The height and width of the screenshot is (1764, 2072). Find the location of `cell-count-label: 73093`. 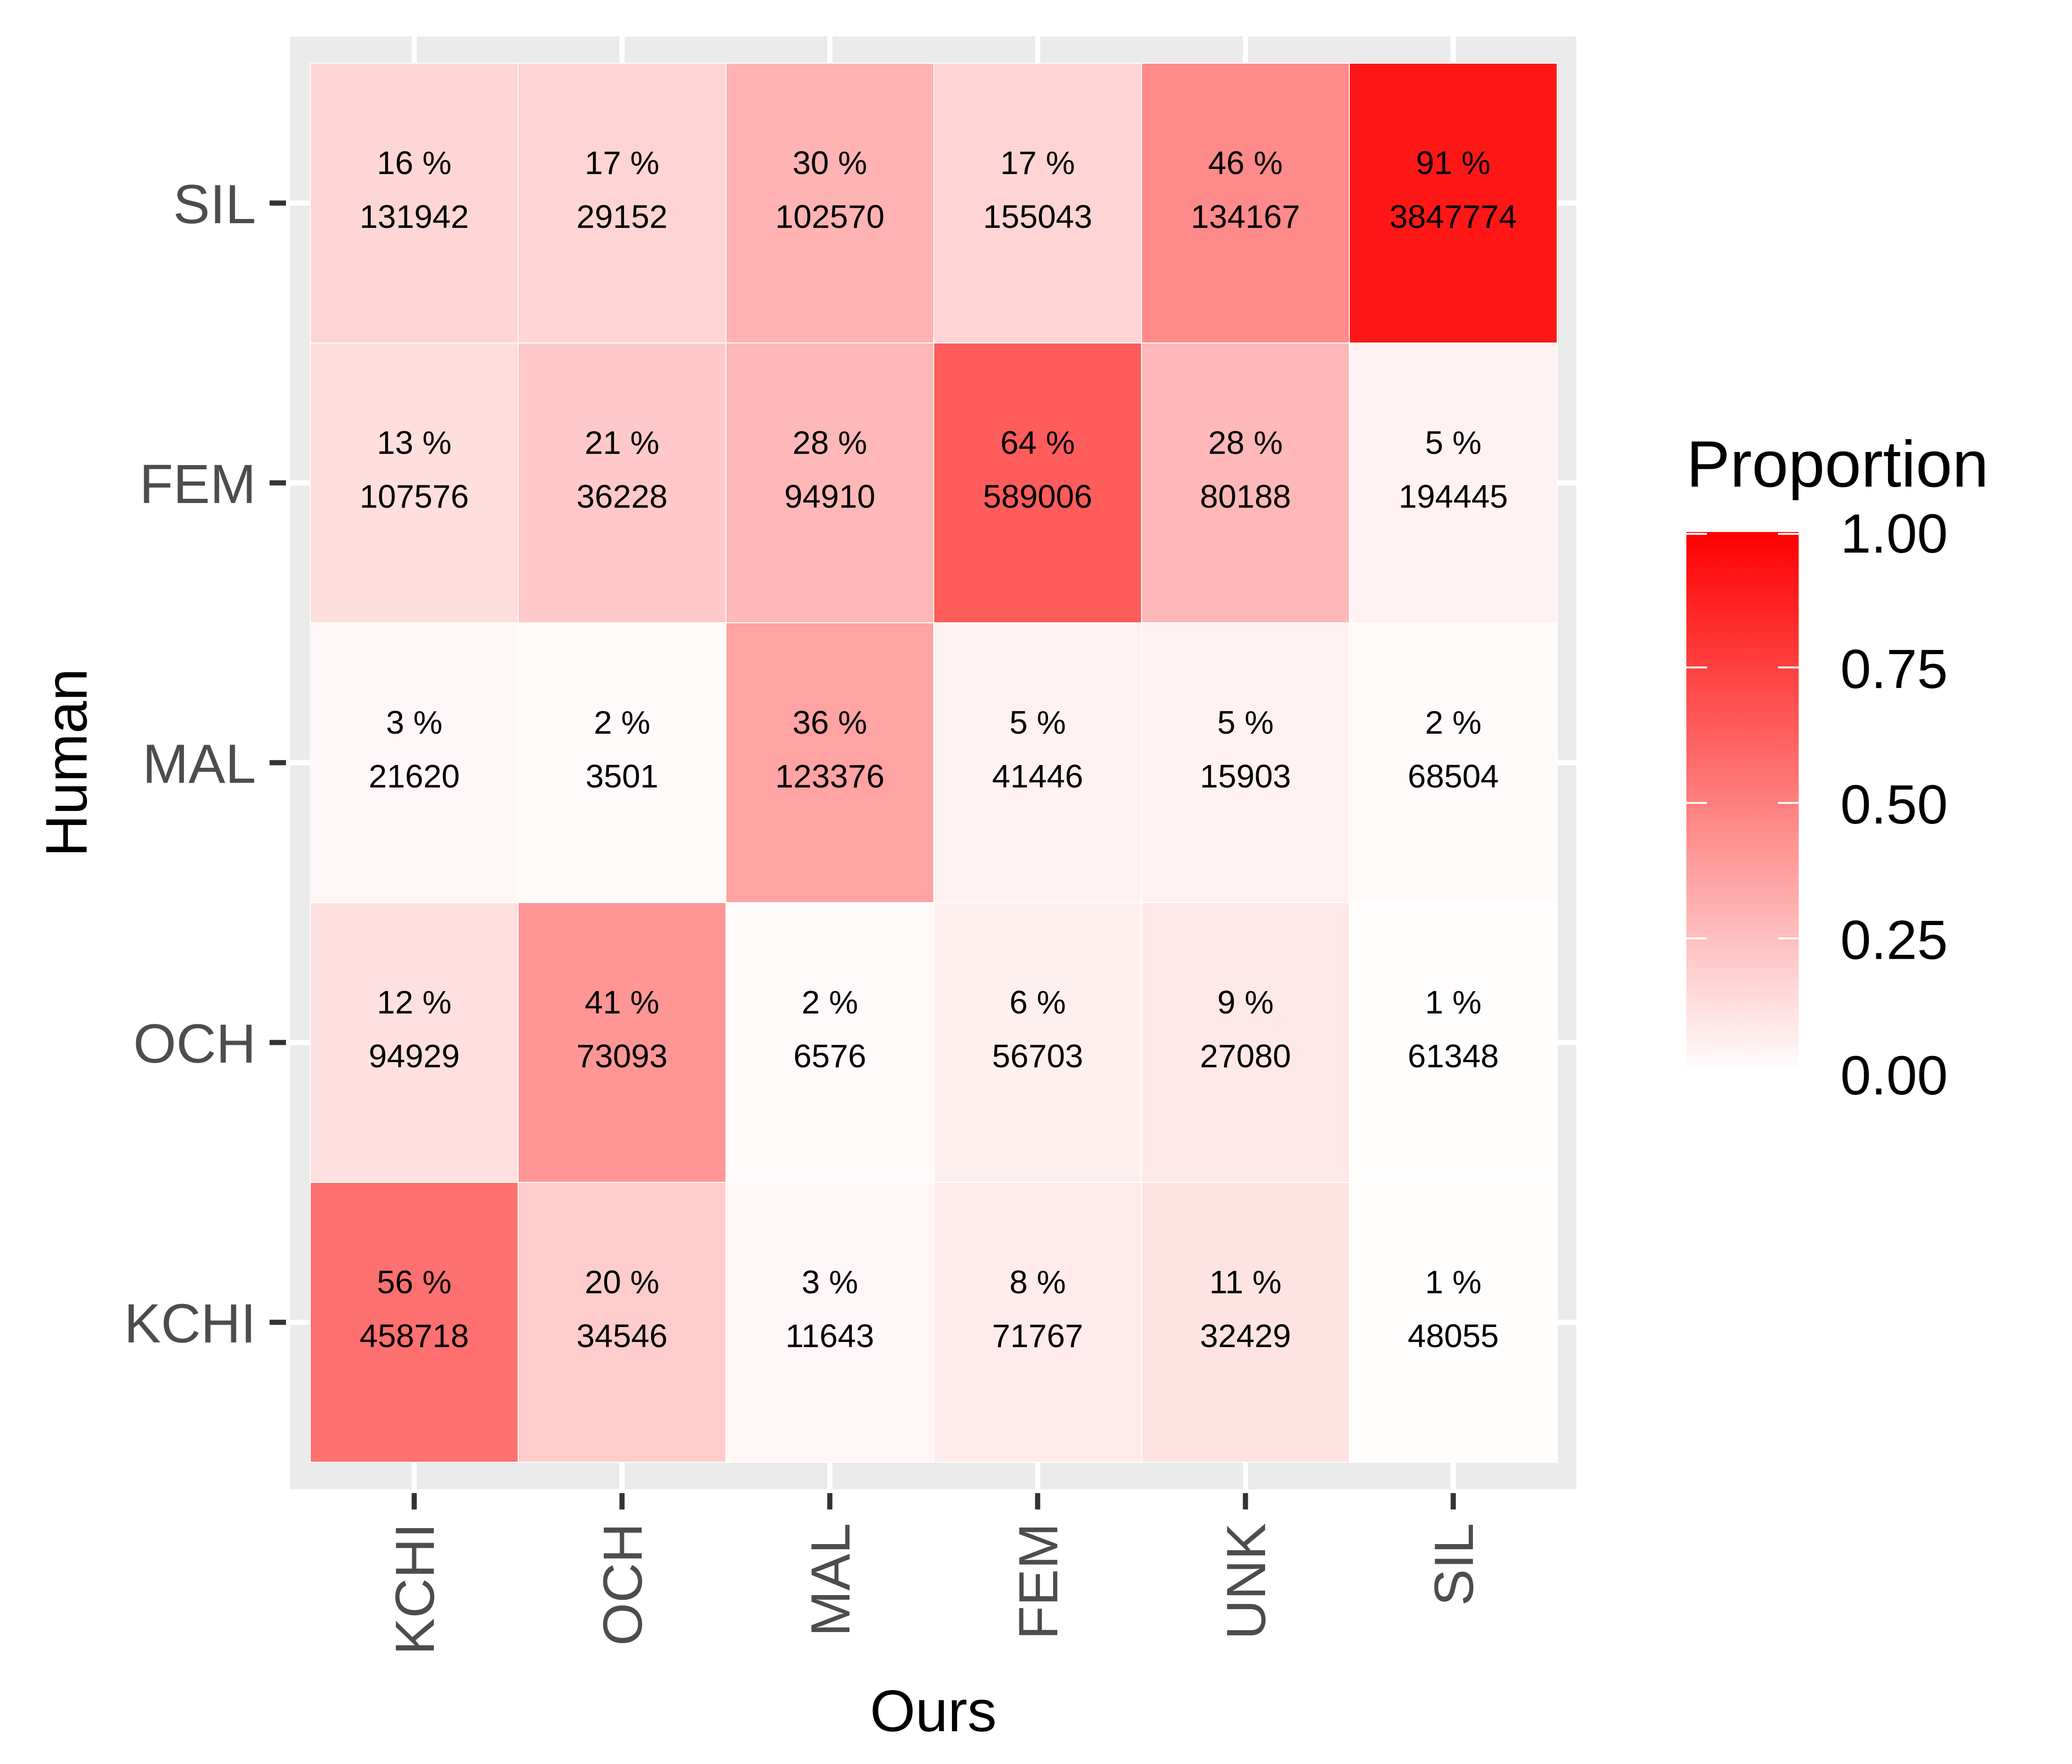

cell-count-label: 73093 is located at coordinates (622, 1056).